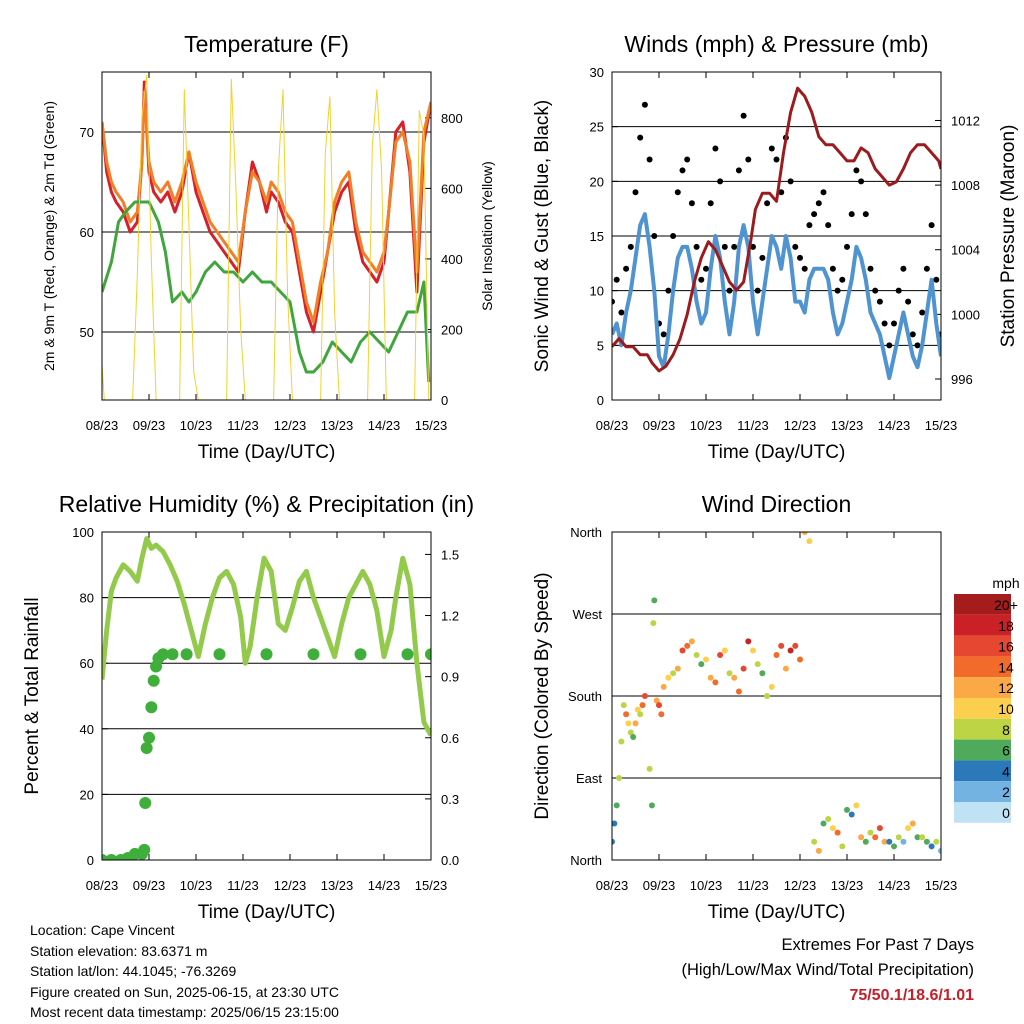  I want to click on legend-label: 18, so click(1006, 626).